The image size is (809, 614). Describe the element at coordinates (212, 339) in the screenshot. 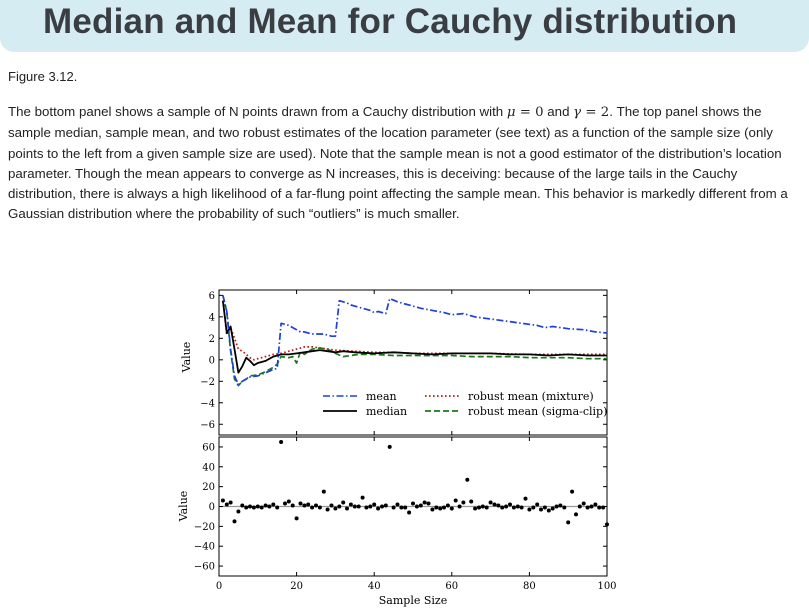

I see `top-y-tick-label: 2` at that location.